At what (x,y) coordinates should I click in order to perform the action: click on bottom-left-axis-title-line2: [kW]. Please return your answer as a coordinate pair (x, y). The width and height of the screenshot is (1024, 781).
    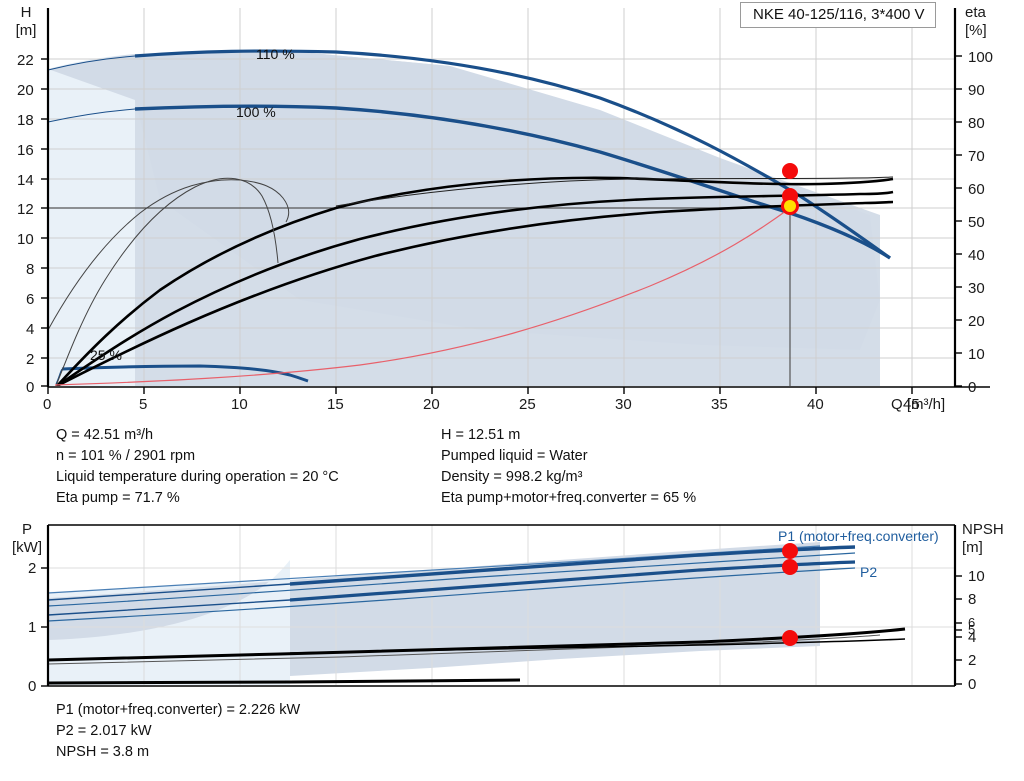
    Looking at the image, I should click on (27, 547).